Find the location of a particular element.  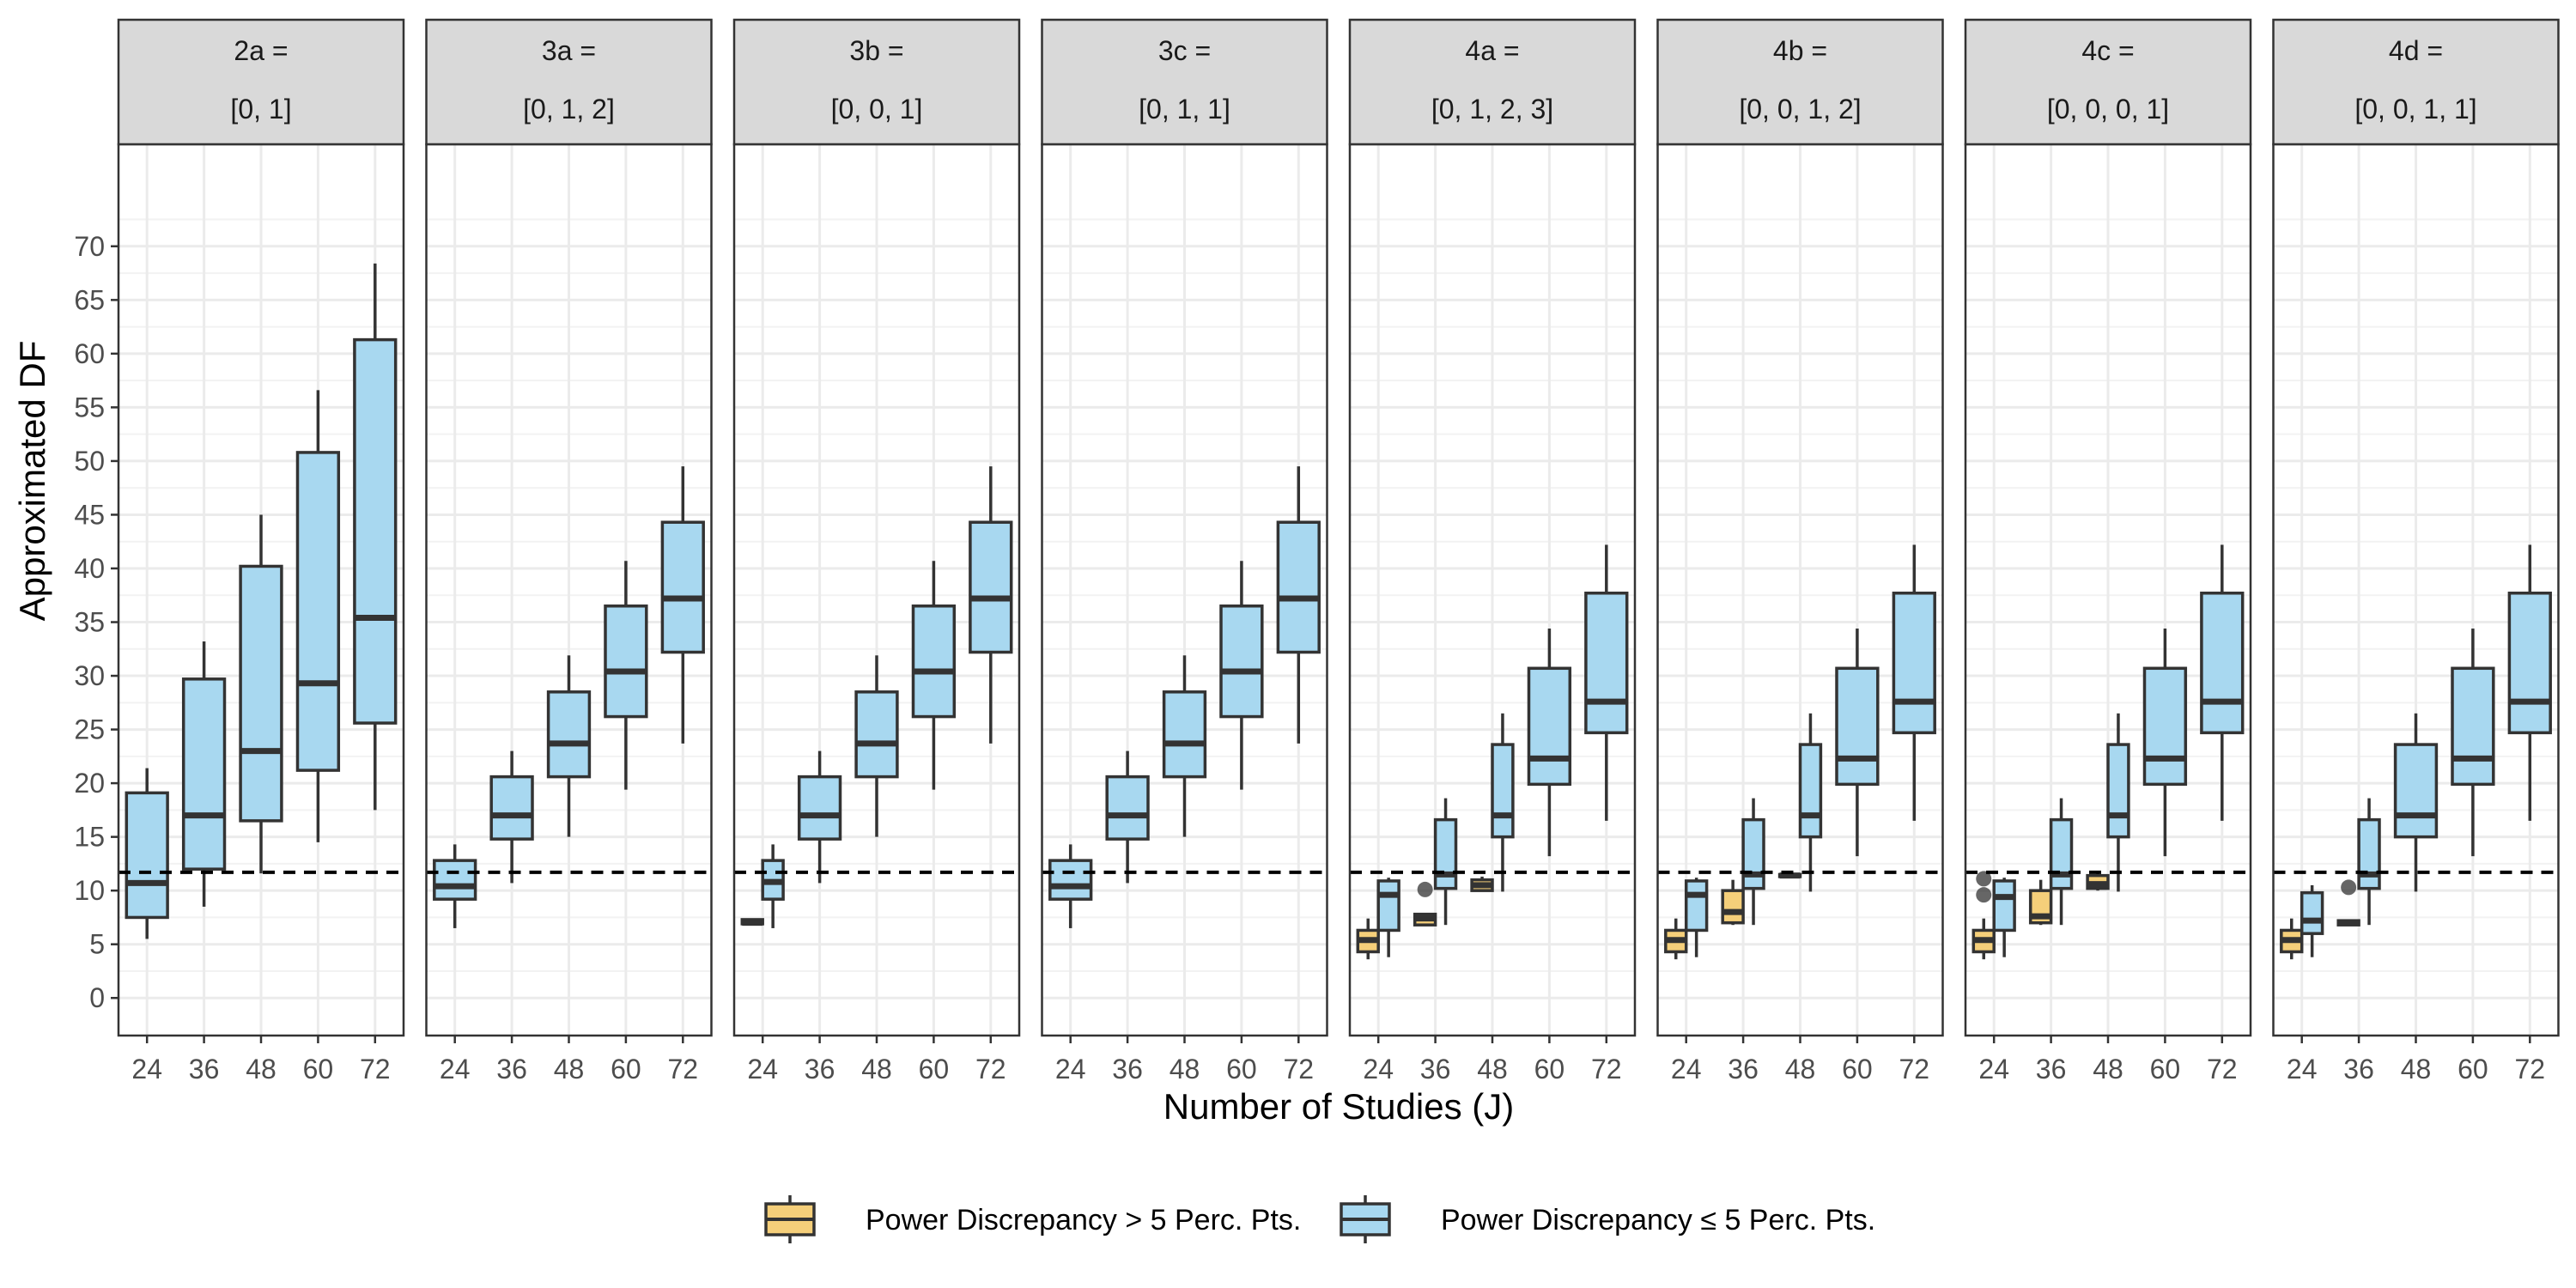

y-tick-label: 10 is located at coordinates (90, 890).